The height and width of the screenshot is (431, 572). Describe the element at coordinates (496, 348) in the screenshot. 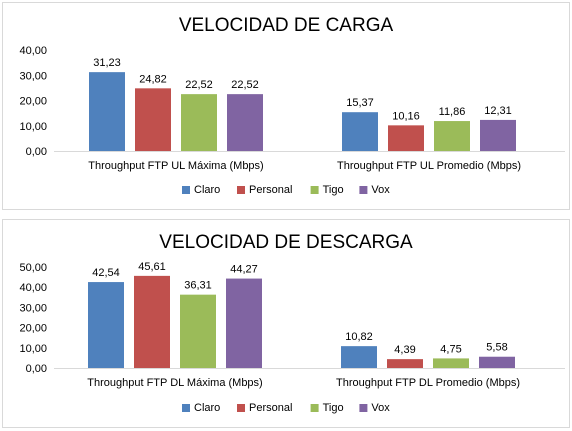

I see `data-label: 5,58` at that location.